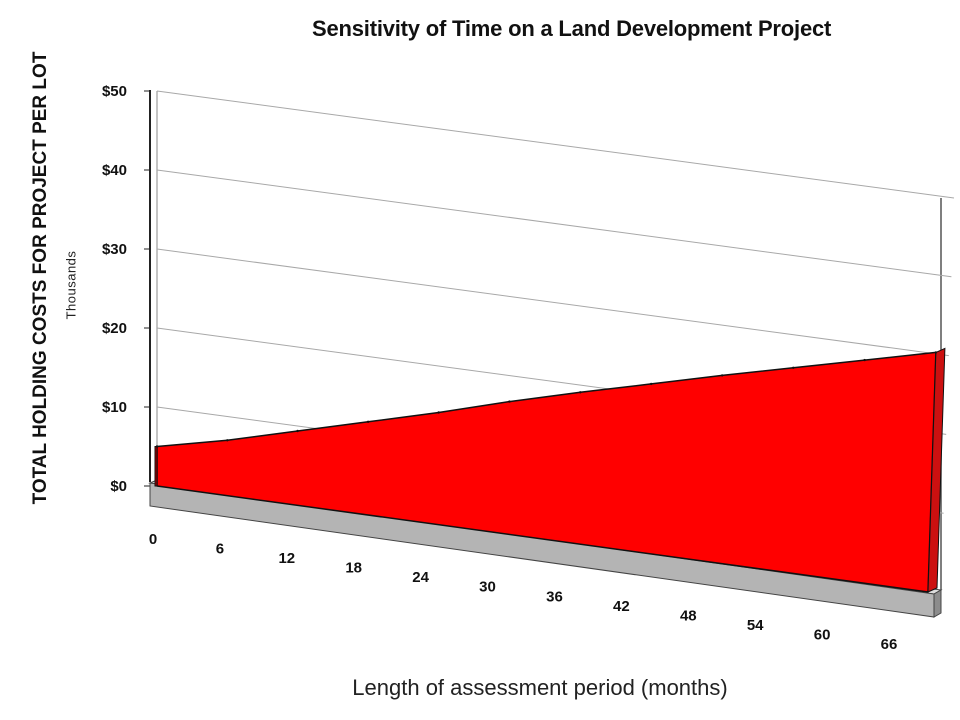 Image resolution: width=960 pixels, height=720 pixels. Describe the element at coordinates (118, 486) in the screenshot. I see `y-tick-label: $0` at that location.